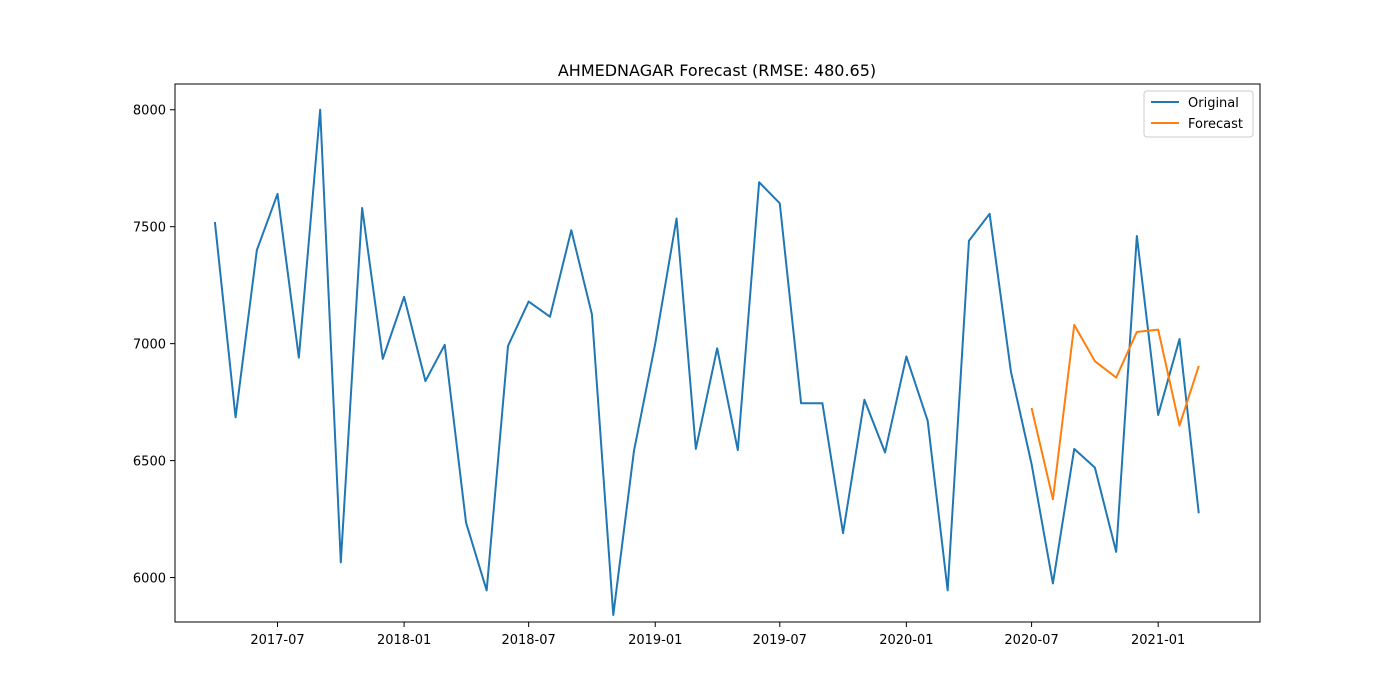 This screenshot has height=700, width=1400. I want to click on x-tick-label: 2021-01, so click(1158, 640).